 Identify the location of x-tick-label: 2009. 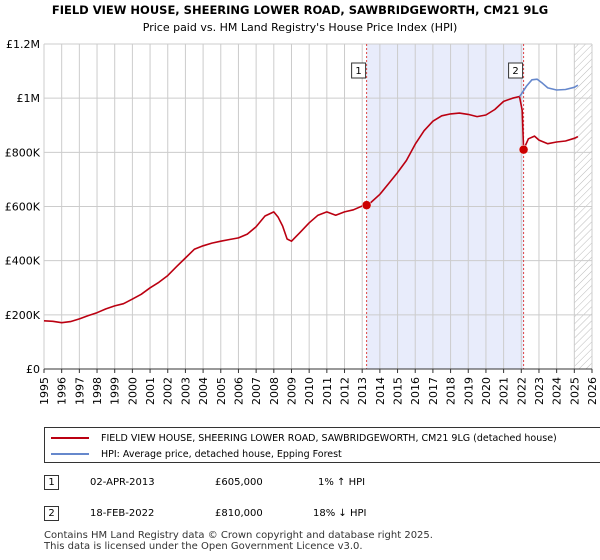
(291, 391).